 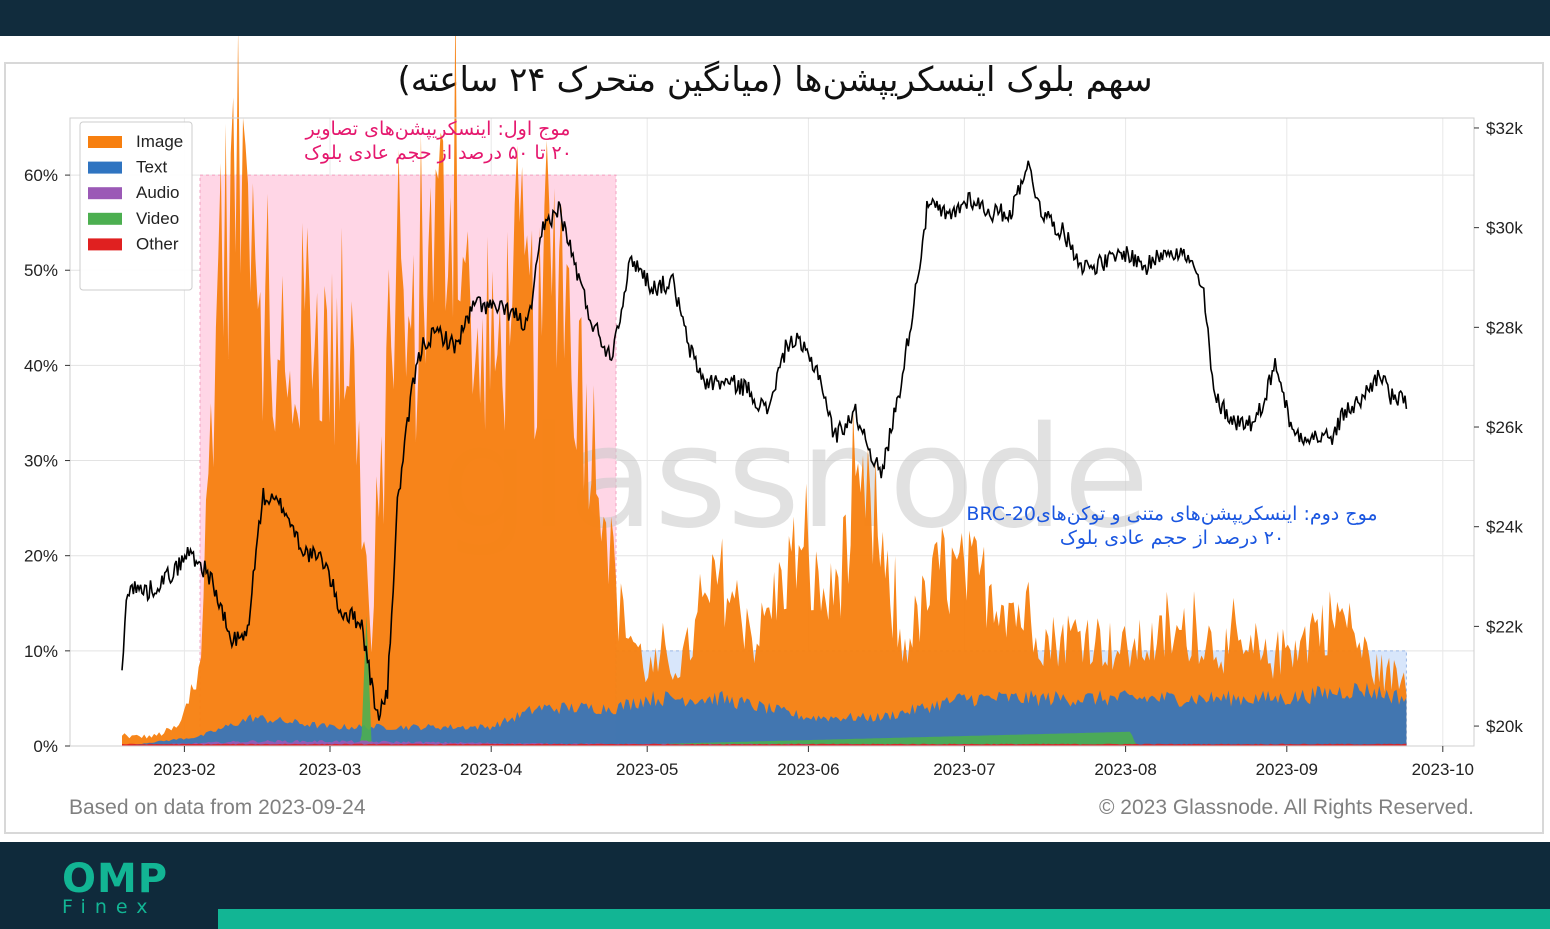 I want to click on y-left-tick-label: 40%, so click(x=41, y=365).